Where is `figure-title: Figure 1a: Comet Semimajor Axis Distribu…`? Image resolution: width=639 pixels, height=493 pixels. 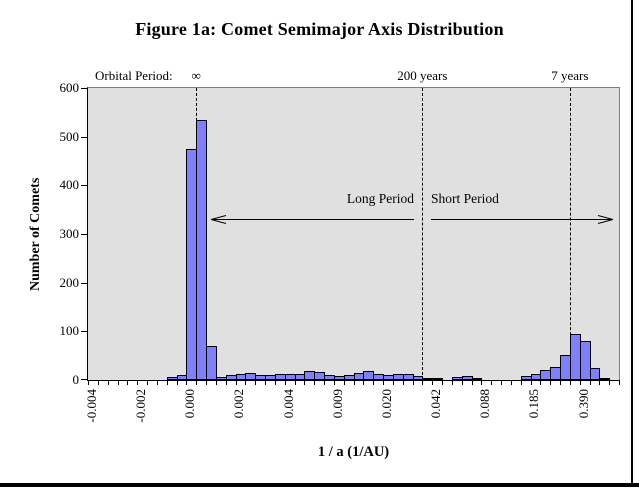 figure-title: Figure 1a: Comet Semimajor Axis Distribu… is located at coordinates (319, 29).